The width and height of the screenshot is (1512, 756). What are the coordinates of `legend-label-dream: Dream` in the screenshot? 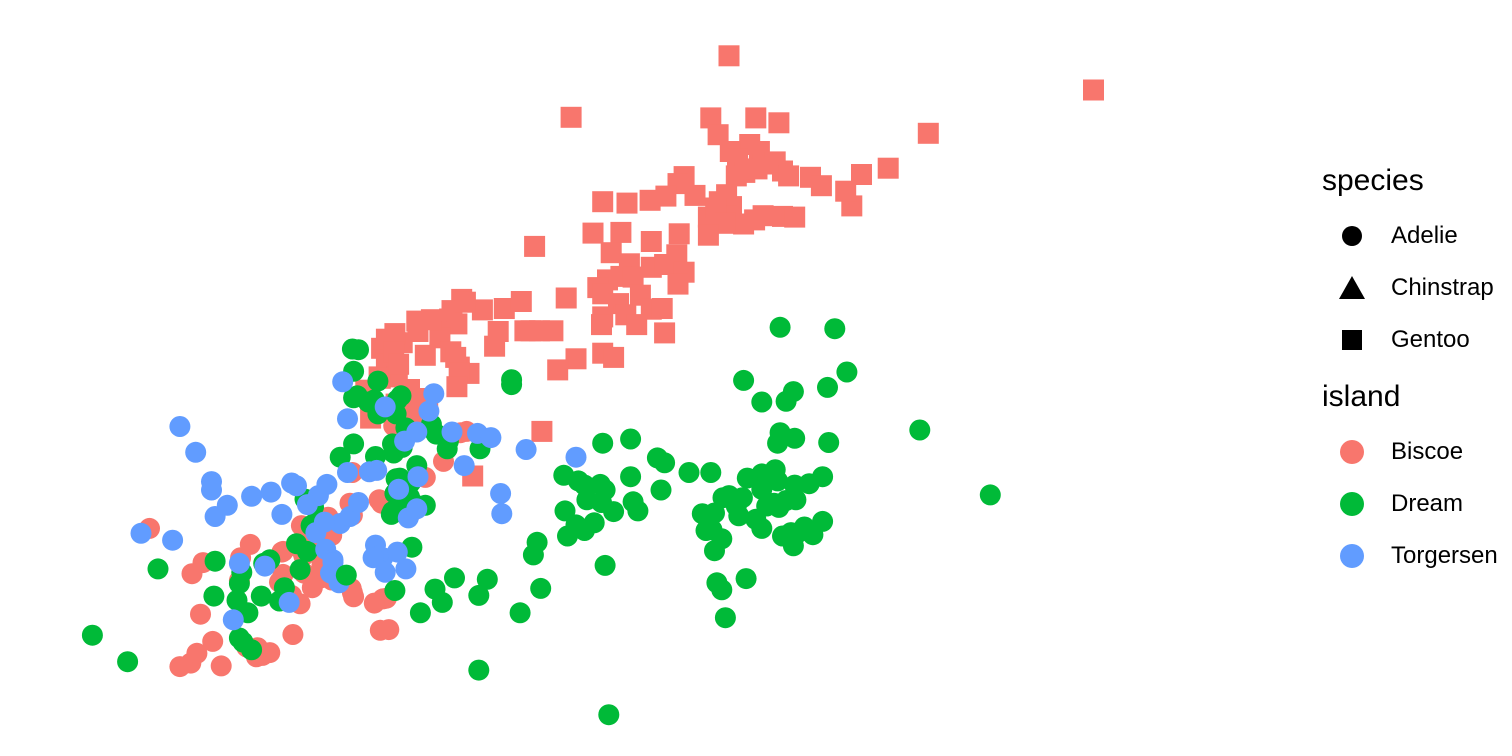 It's located at (1427, 503).